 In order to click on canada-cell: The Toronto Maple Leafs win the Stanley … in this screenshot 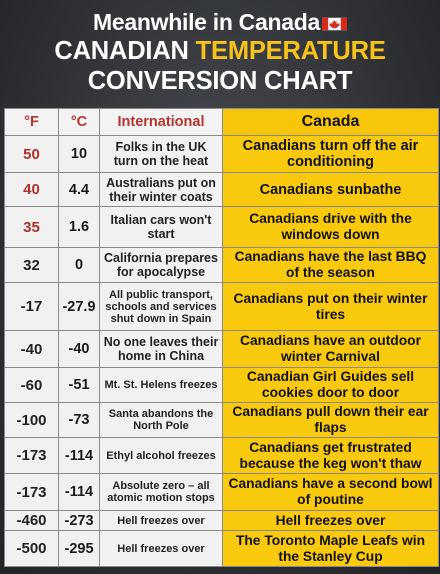, I will do `click(330, 548)`.